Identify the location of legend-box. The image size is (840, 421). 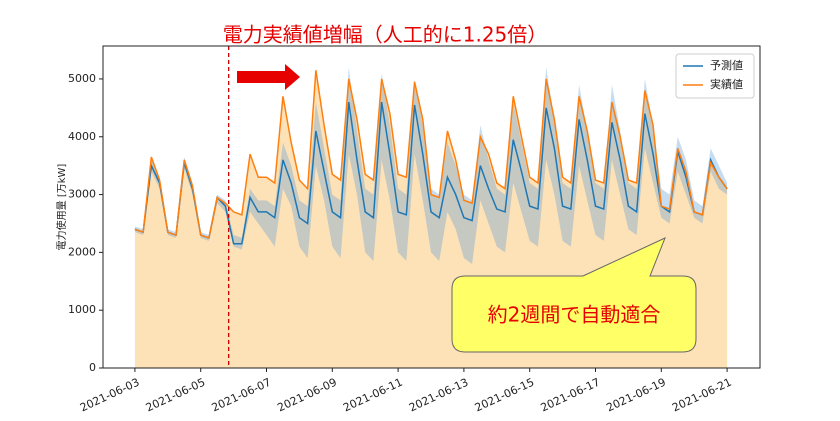
(715, 76).